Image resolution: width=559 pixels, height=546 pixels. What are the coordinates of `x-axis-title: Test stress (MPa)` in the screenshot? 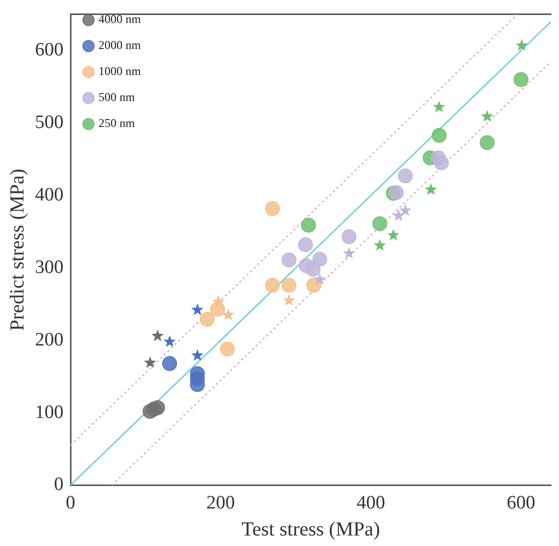 It's located at (310, 529).